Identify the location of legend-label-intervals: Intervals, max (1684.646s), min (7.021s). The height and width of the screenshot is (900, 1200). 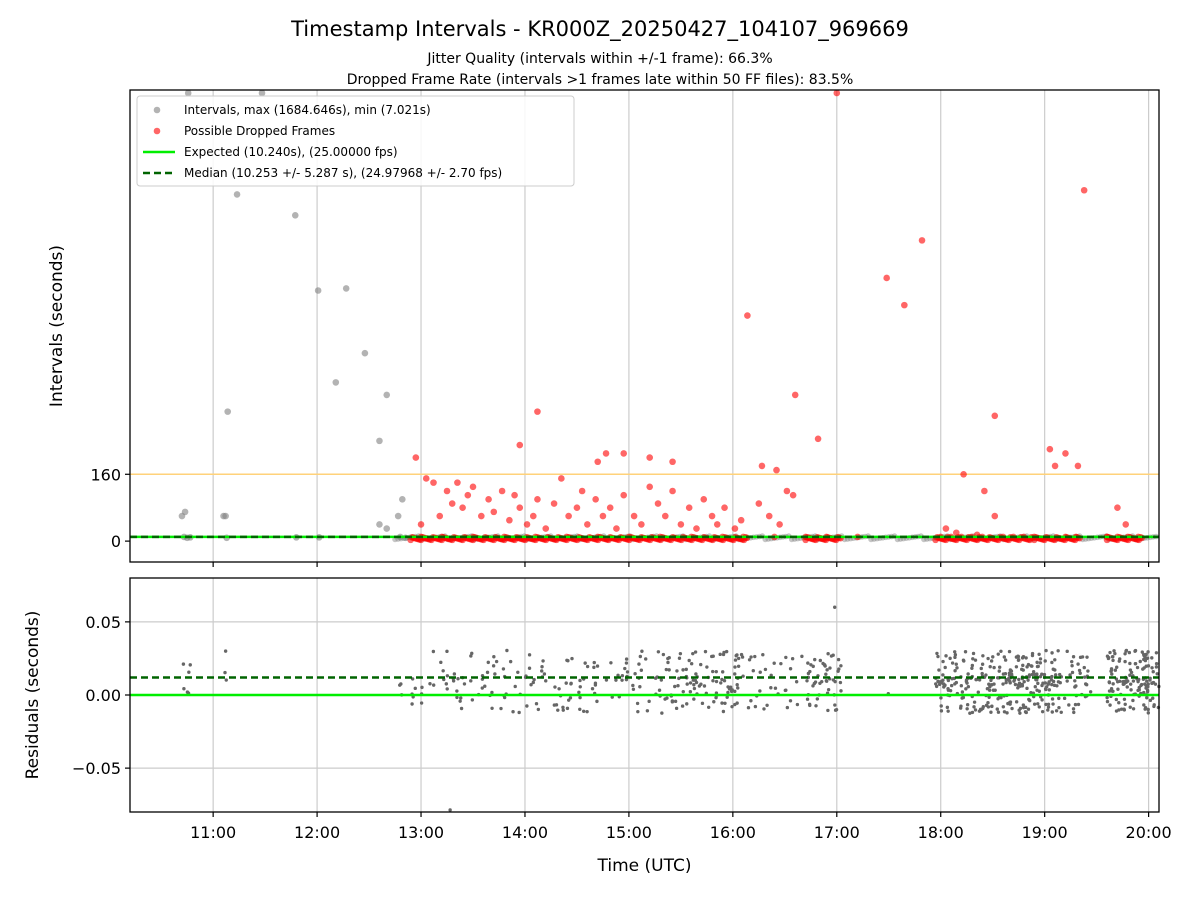
(307, 110).